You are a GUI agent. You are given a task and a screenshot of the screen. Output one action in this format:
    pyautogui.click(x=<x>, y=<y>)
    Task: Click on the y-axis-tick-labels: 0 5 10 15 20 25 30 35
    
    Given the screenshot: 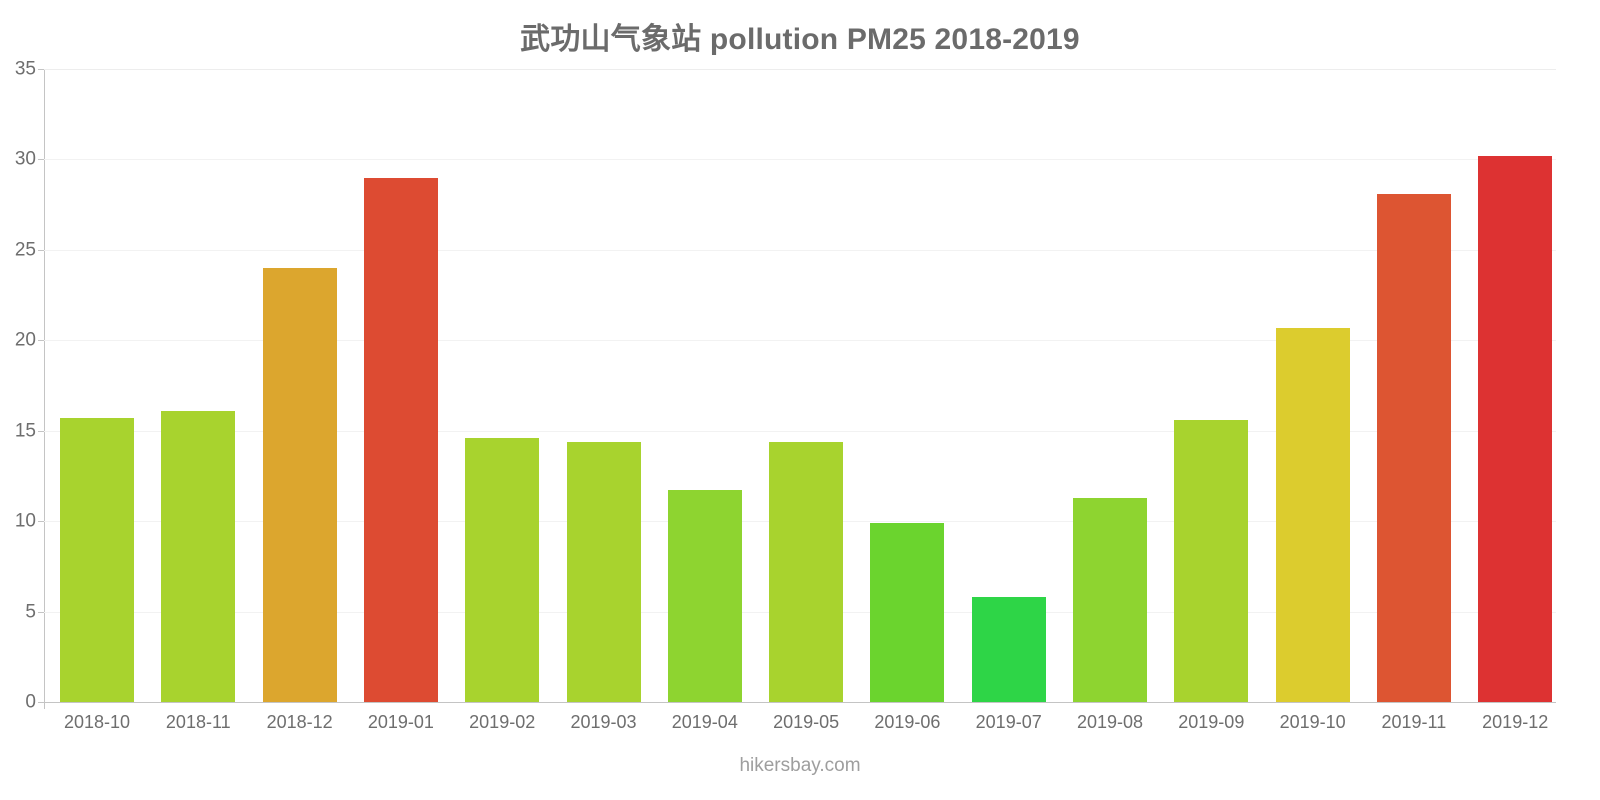 What is the action you would take?
    pyautogui.click(x=18, y=400)
    